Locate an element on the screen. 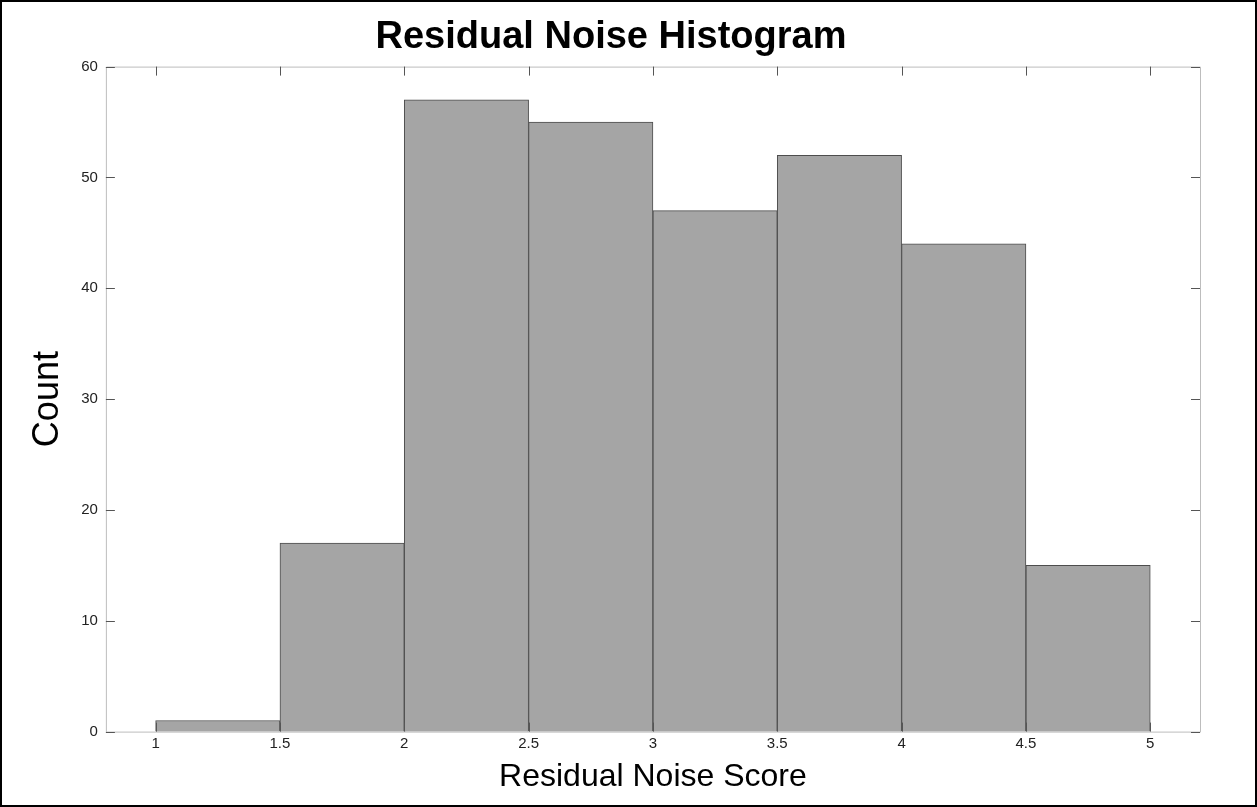  x-tick-label: 3.5 is located at coordinates (777, 742).